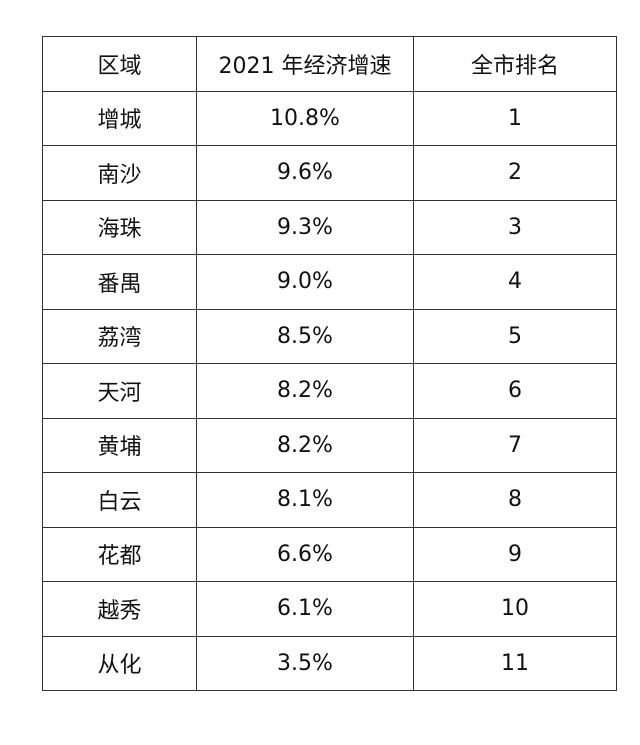  I want to click on table-row: 海珠 9.3% 3, so click(329, 227).